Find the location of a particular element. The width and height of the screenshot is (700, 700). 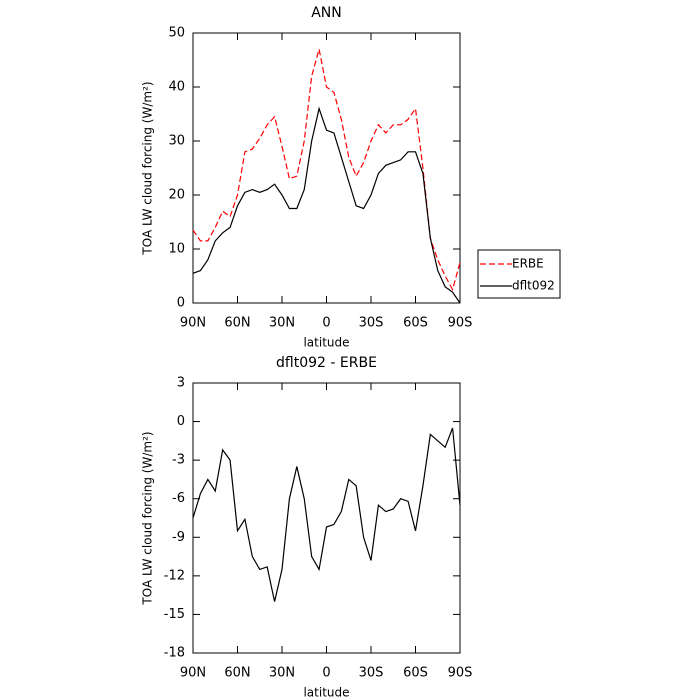

y-tick-label: 20 is located at coordinates (176, 195).